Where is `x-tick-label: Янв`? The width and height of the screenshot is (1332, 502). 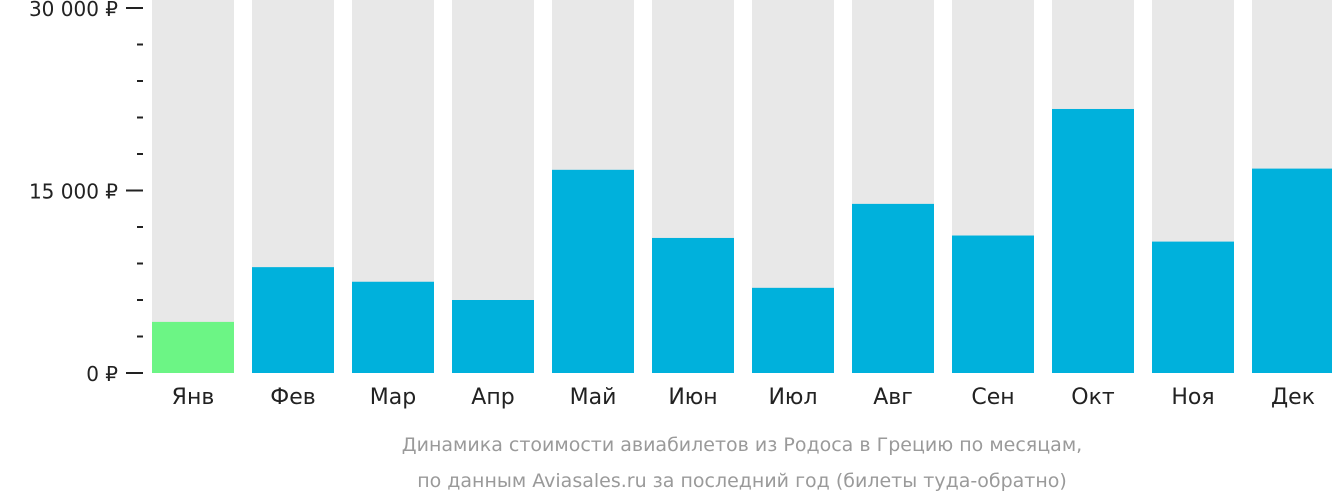 x-tick-label: Янв is located at coordinates (193, 397).